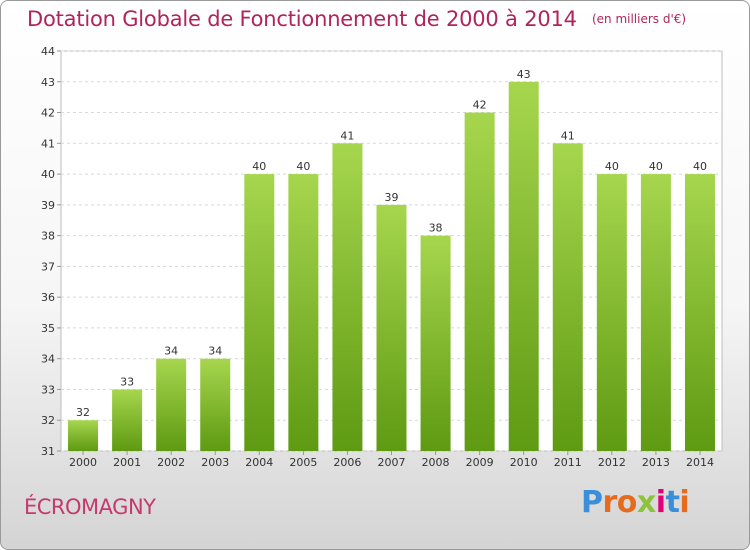 The image size is (750, 550). I want to click on x-tick-label: 2000, so click(83, 462).